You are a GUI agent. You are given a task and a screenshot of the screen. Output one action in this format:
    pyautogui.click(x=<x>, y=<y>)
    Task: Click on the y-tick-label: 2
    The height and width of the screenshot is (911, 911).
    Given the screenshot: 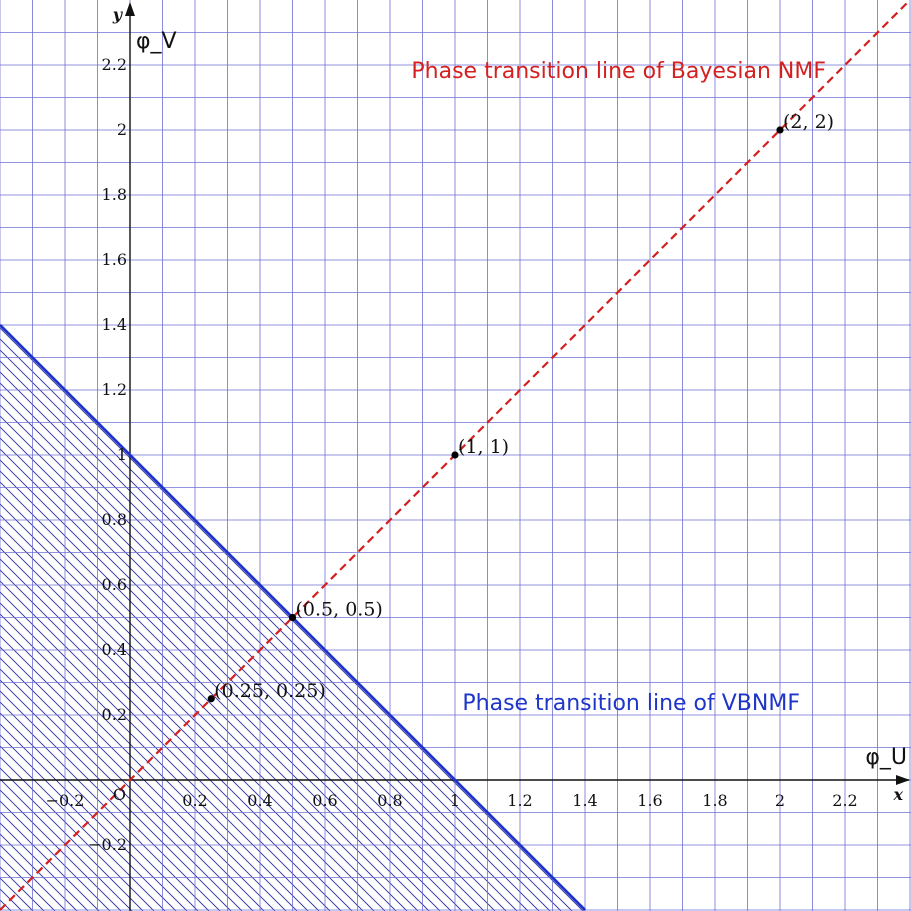 What is the action you would take?
    pyautogui.click(x=122, y=129)
    